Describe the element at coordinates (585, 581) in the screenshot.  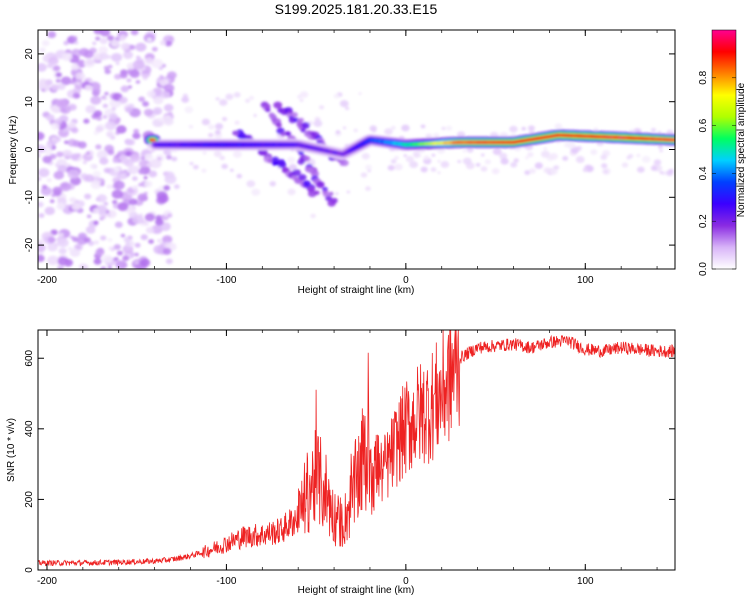
I see `snr-x-tick-label: 100` at that location.